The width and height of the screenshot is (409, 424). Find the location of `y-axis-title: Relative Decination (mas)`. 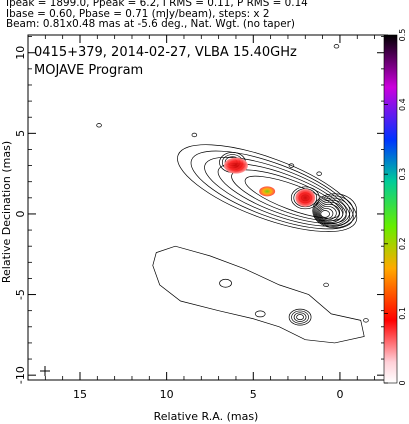

y-axis-title: Relative Decination (mas) is located at coordinates (6, 212).